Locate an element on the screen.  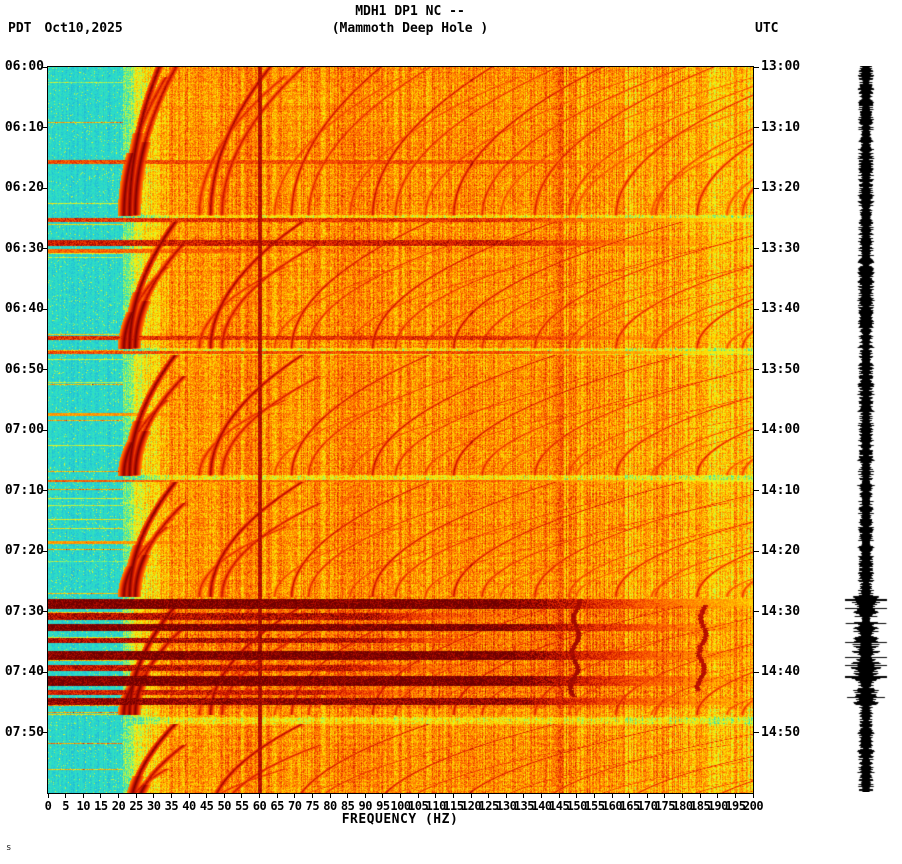
x-tick-label: 165 is located at coordinates (630, 806).